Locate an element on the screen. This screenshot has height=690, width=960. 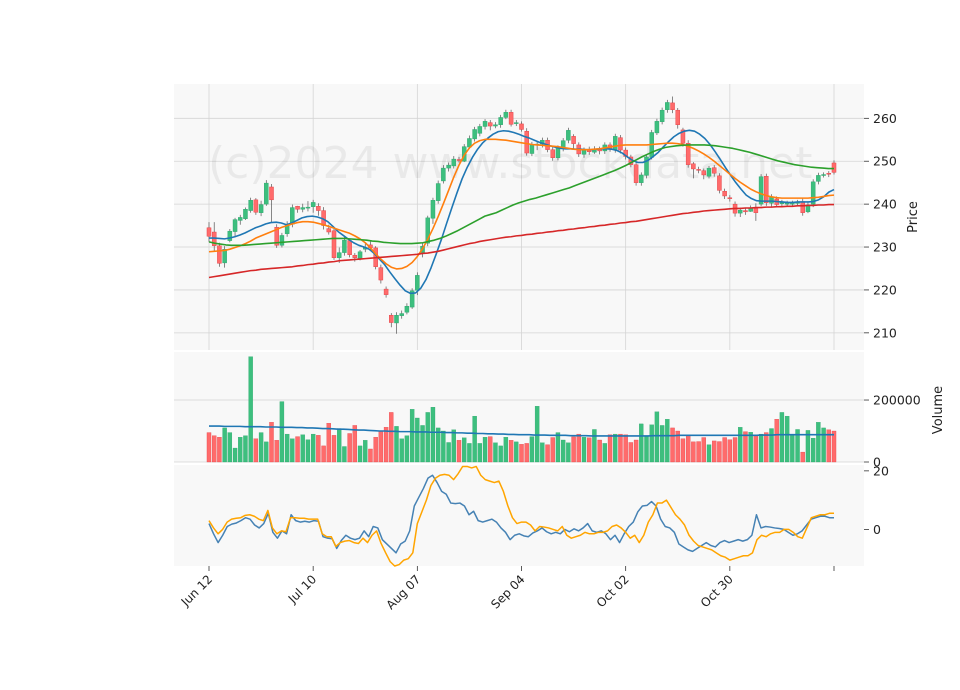
volume-average-line is located at coordinates (521, 431).